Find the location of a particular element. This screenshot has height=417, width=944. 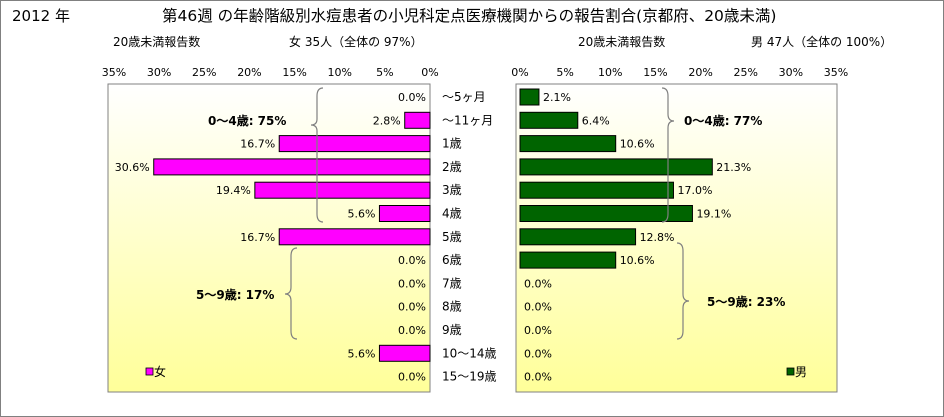

legend-swatch-male is located at coordinates (790, 371).